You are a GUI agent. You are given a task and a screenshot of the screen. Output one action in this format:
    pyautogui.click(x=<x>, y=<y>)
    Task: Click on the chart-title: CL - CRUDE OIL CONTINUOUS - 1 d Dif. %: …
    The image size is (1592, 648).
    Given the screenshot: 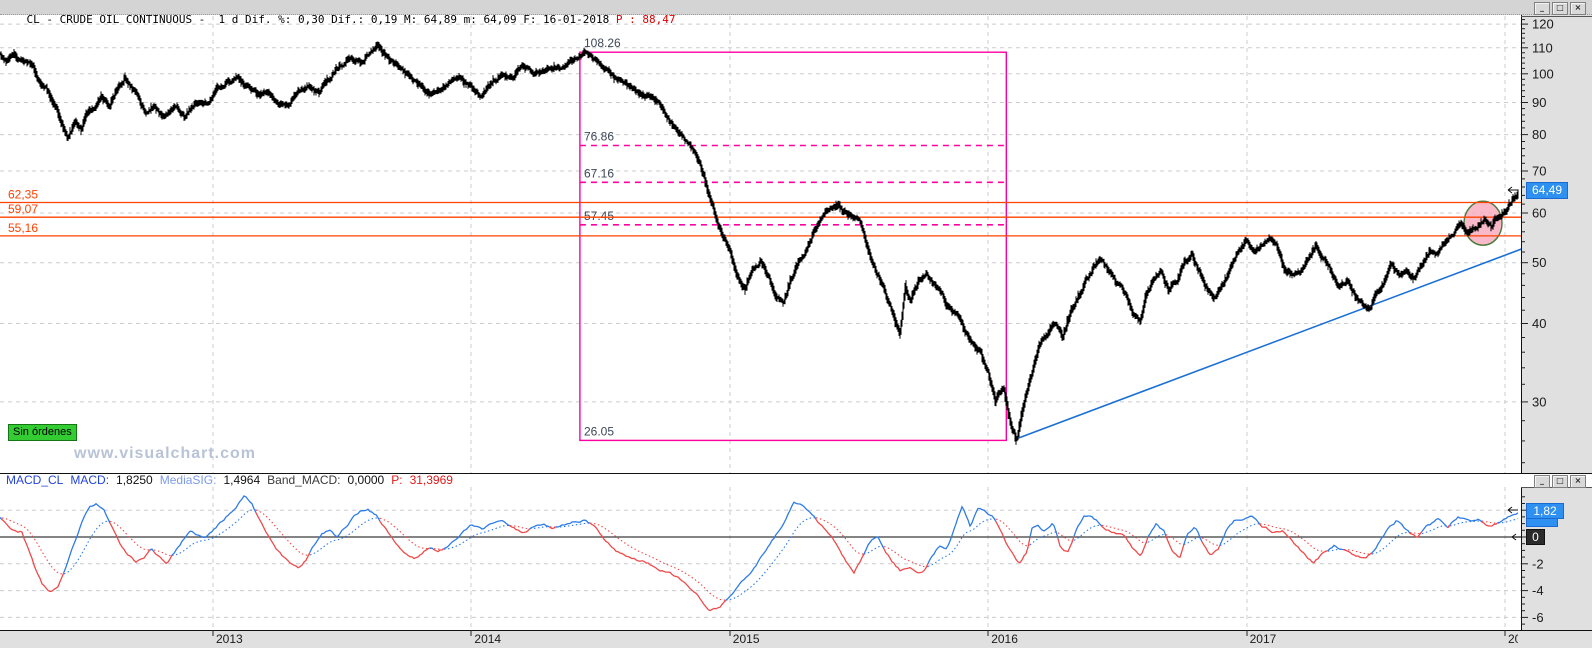 What is the action you would take?
    pyautogui.click(x=321, y=19)
    